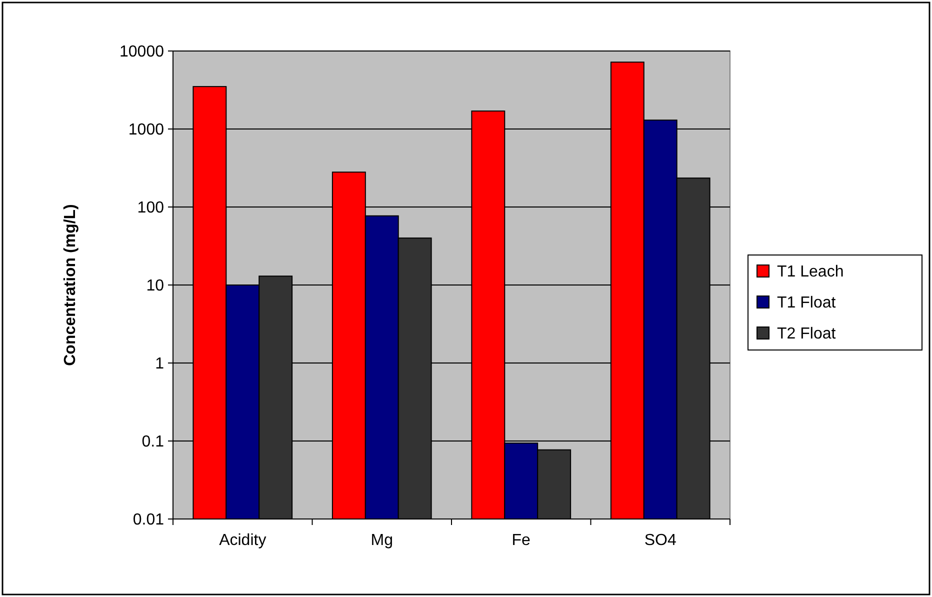 The image size is (932, 597). Describe the element at coordinates (810, 272) in the screenshot. I see `legend-label: T1 Leach` at that location.